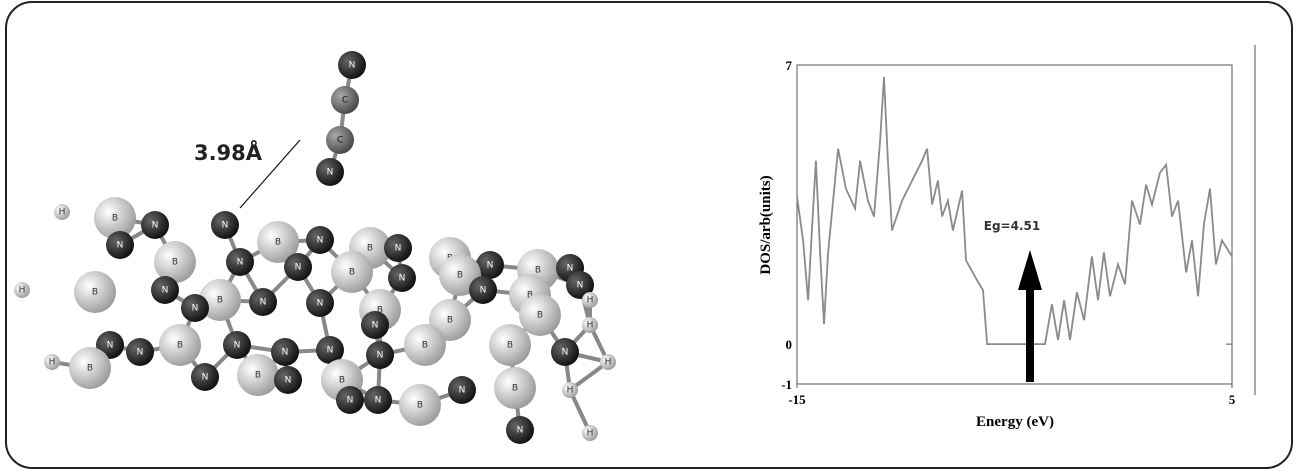 Image resolution: width=1296 pixels, height=472 pixels. What do you see at coordinates (228, 152) in the screenshot?
I see `distance-label: 3.98Å` at bounding box center [228, 152].